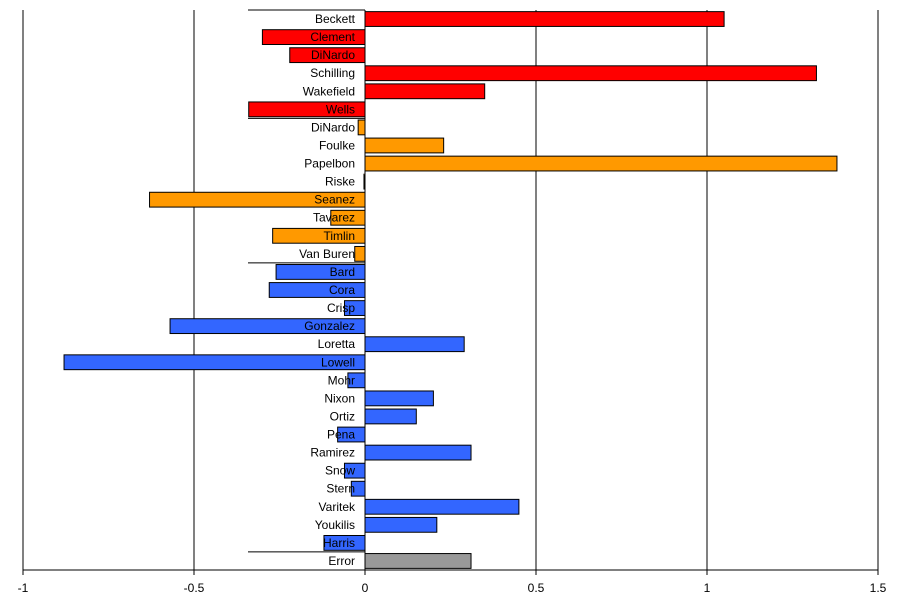 This screenshot has width=901, height=609. What do you see at coordinates (339, 236) in the screenshot?
I see `category-label: Timlin` at bounding box center [339, 236].